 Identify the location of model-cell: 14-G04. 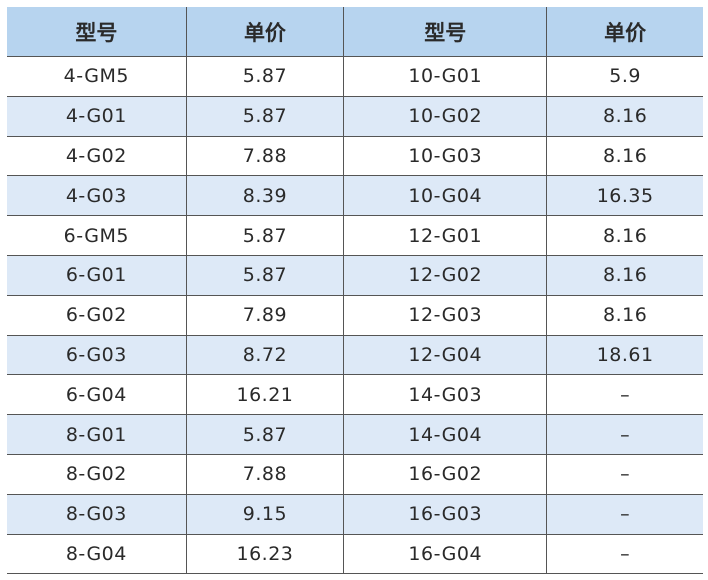
(445, 434).